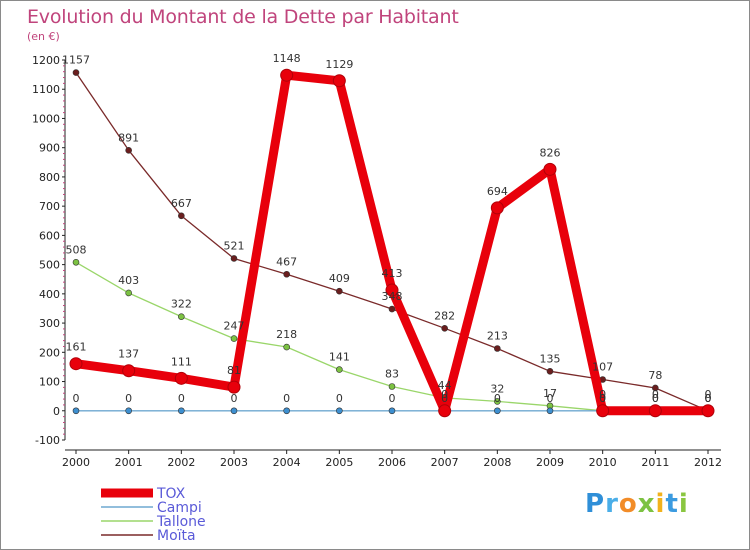 This screenshot has width=750, height=550. Describe the element at coordinates (76, 462) in the screenshot. I see `x-tick-label: 2000` at that location.